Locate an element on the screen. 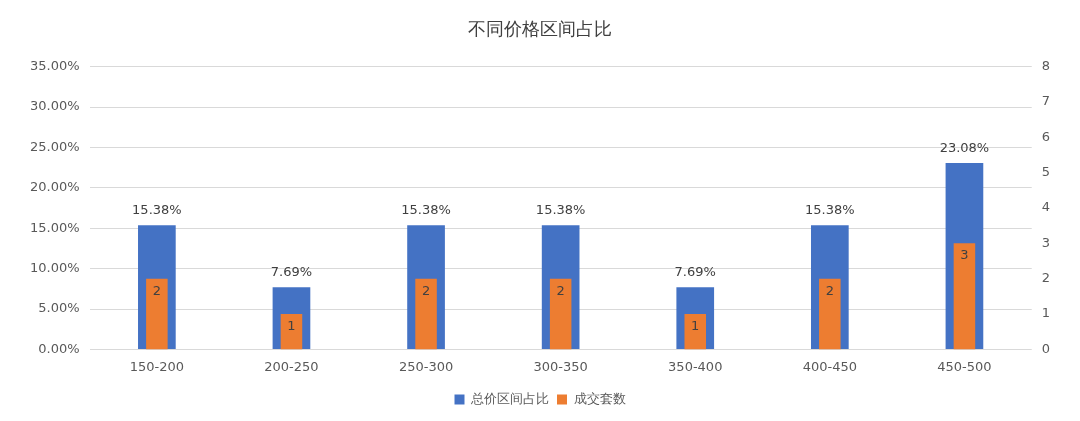 The image size is (1080, 421). x-tick-label: 400-450 is located at coordinates (829, 366).